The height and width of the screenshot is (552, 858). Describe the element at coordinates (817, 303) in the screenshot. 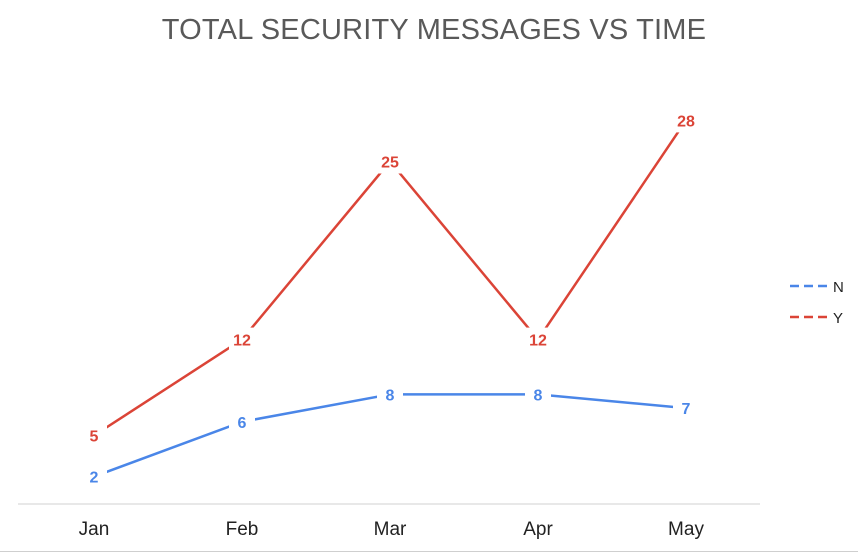

I see `legend: NY` at that location.